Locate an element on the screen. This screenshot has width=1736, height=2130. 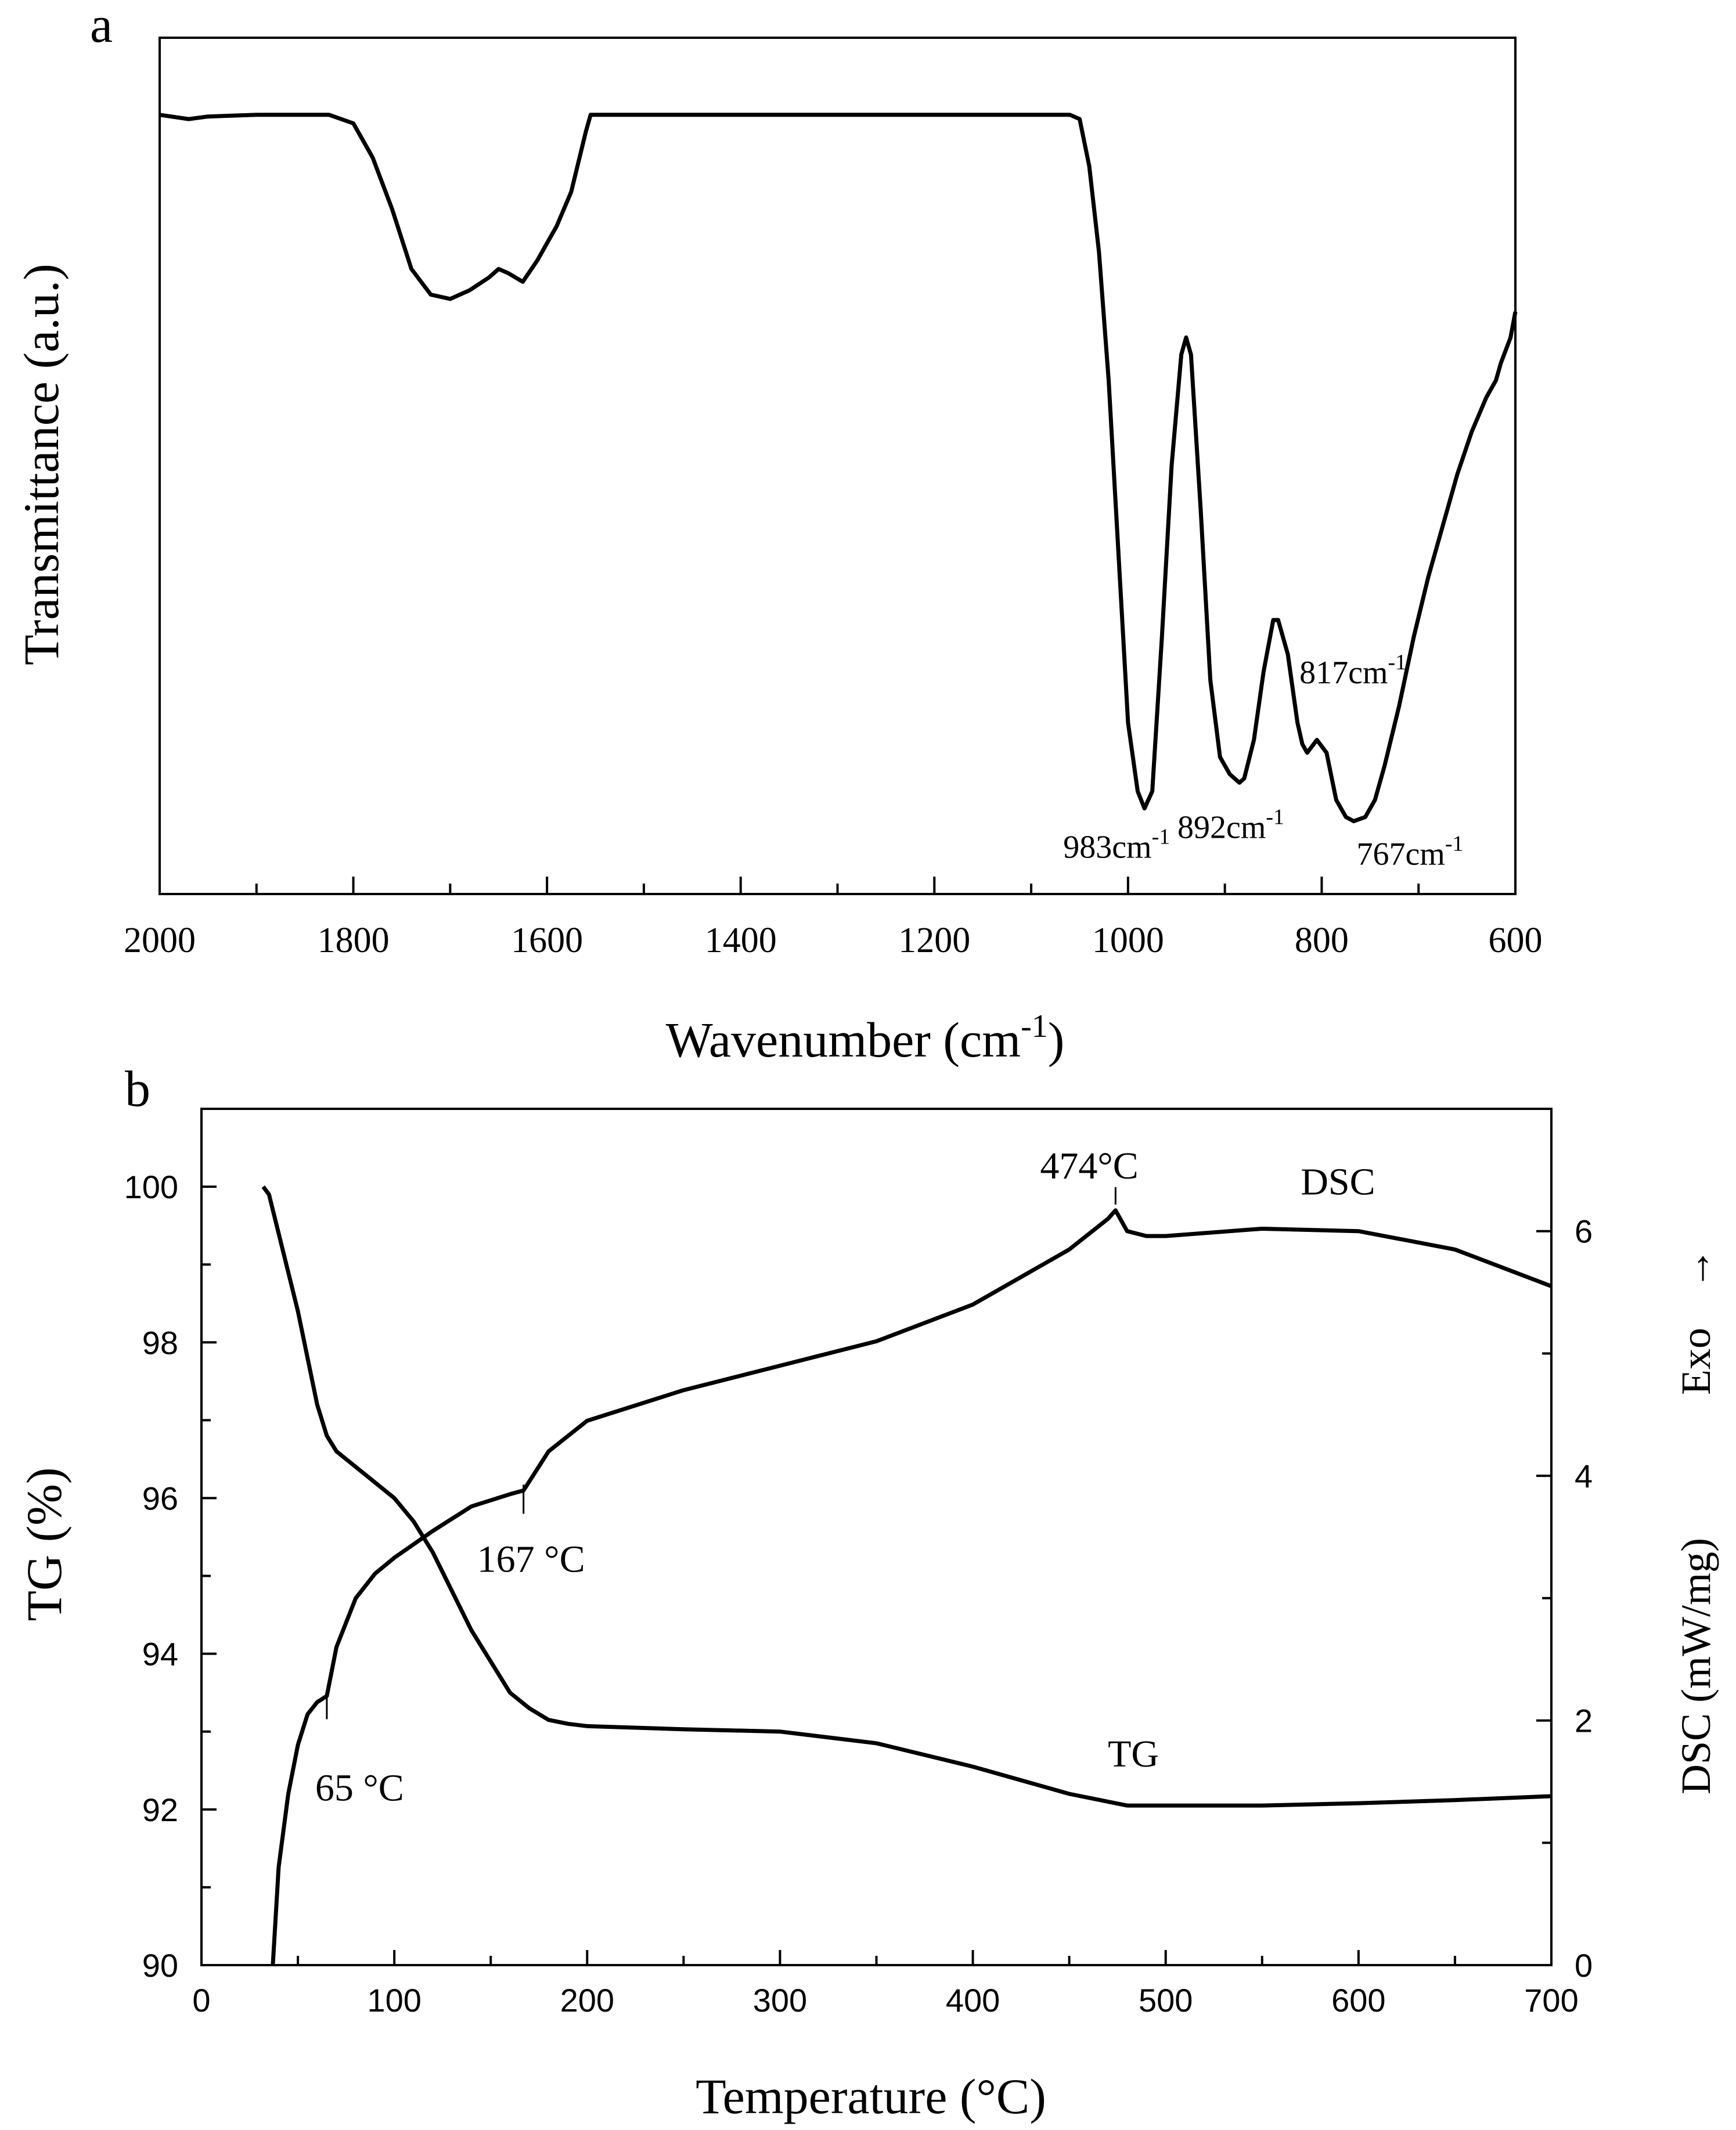
panel-b-label: b is located at coordinates (137, 1089).